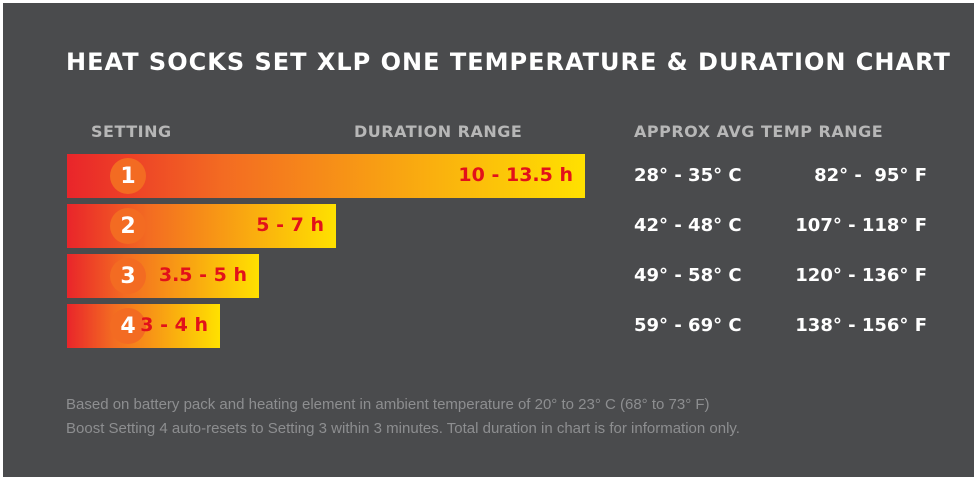 Image resolution: width=979 pixels, height=481 pixels. Describe the element at coordinates (861, 225) in the screenshot. I see `temp-f-2: 107° - 118° F` at that location.